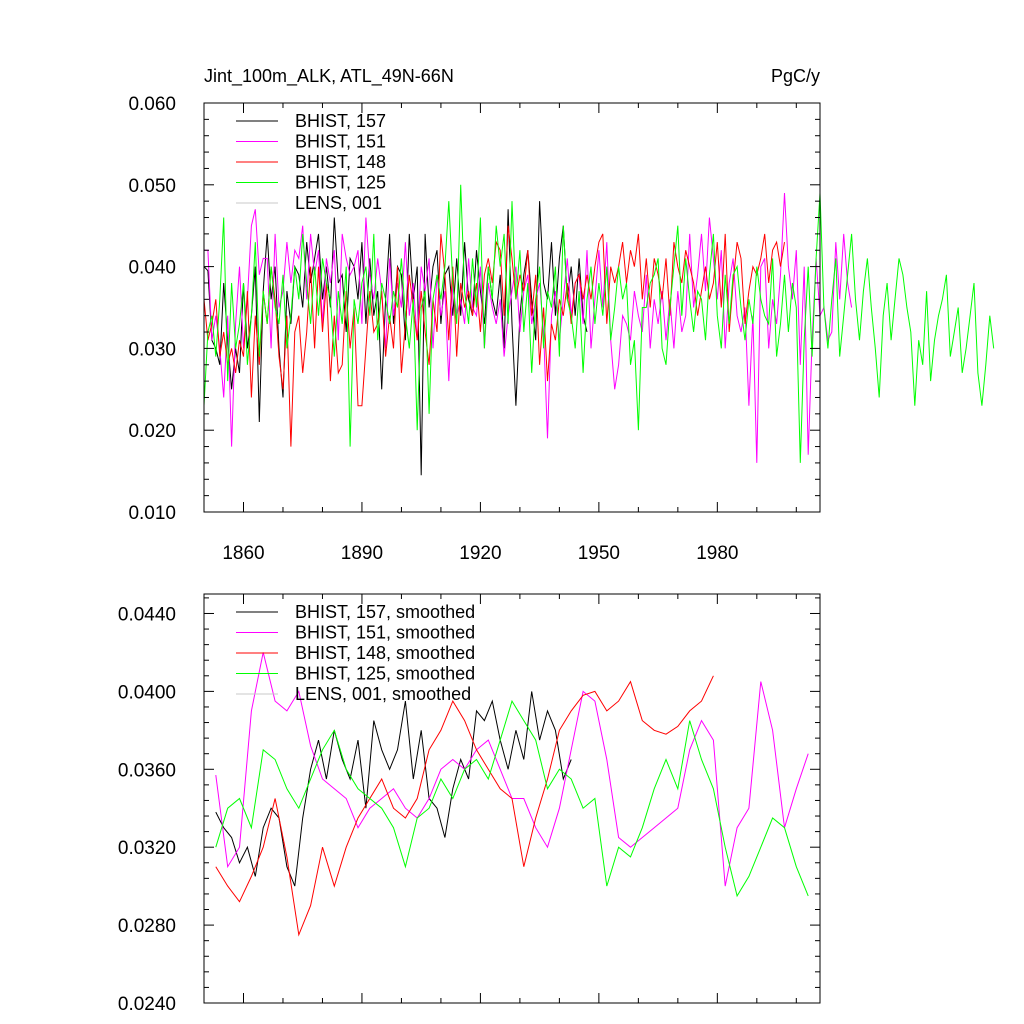 Image resolution: width=1024 pixels, height=1024 pixels. What do you see at coordinates (340, 121) in the screenshot?
I see `legend-label: BHIST, 157` at bounding box center [340, 121].